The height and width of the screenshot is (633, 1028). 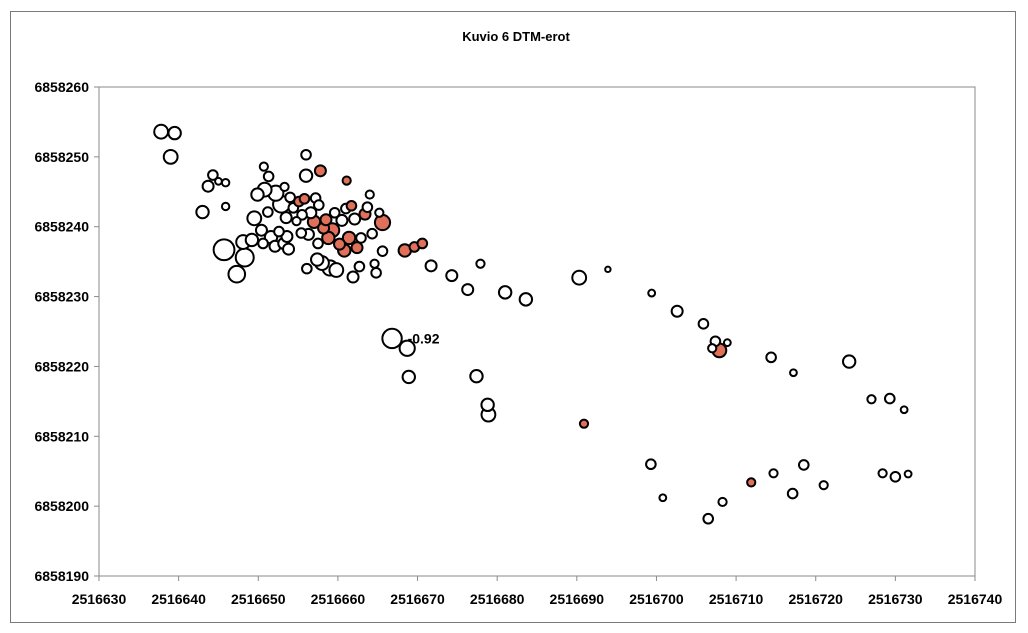 What do you see at coordinates (61, 436) in the screenshot?
I see `y-tick-label: 6858210` at bounding box center [61, 436].